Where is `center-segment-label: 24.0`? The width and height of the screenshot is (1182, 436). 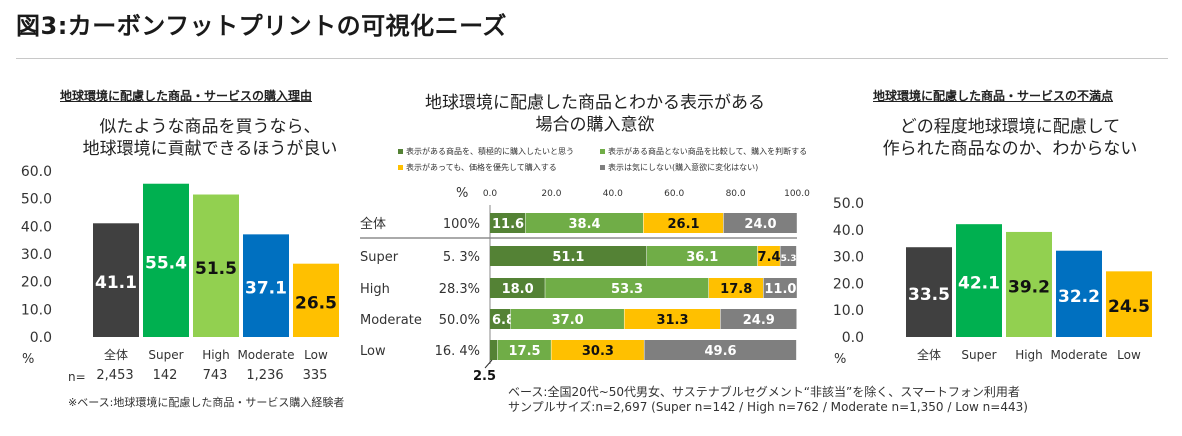
center-segment-label: 24.0 is located at coordinates (760, 224).